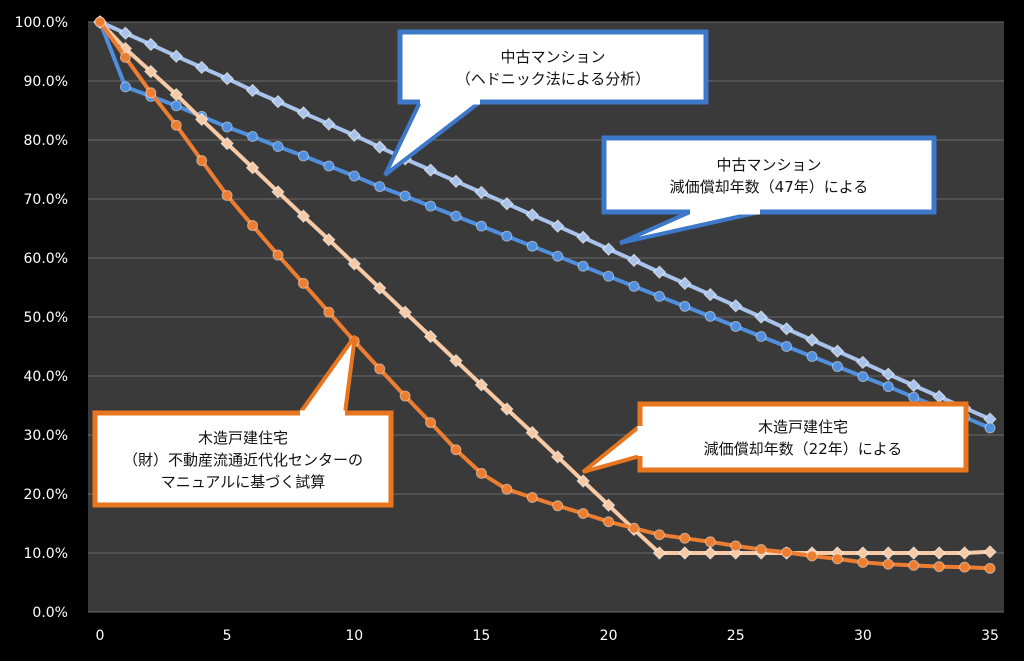 The width and height of the screenshot is (1024, 661). I want to click on x-tick-label: 30, so click(863, 636).